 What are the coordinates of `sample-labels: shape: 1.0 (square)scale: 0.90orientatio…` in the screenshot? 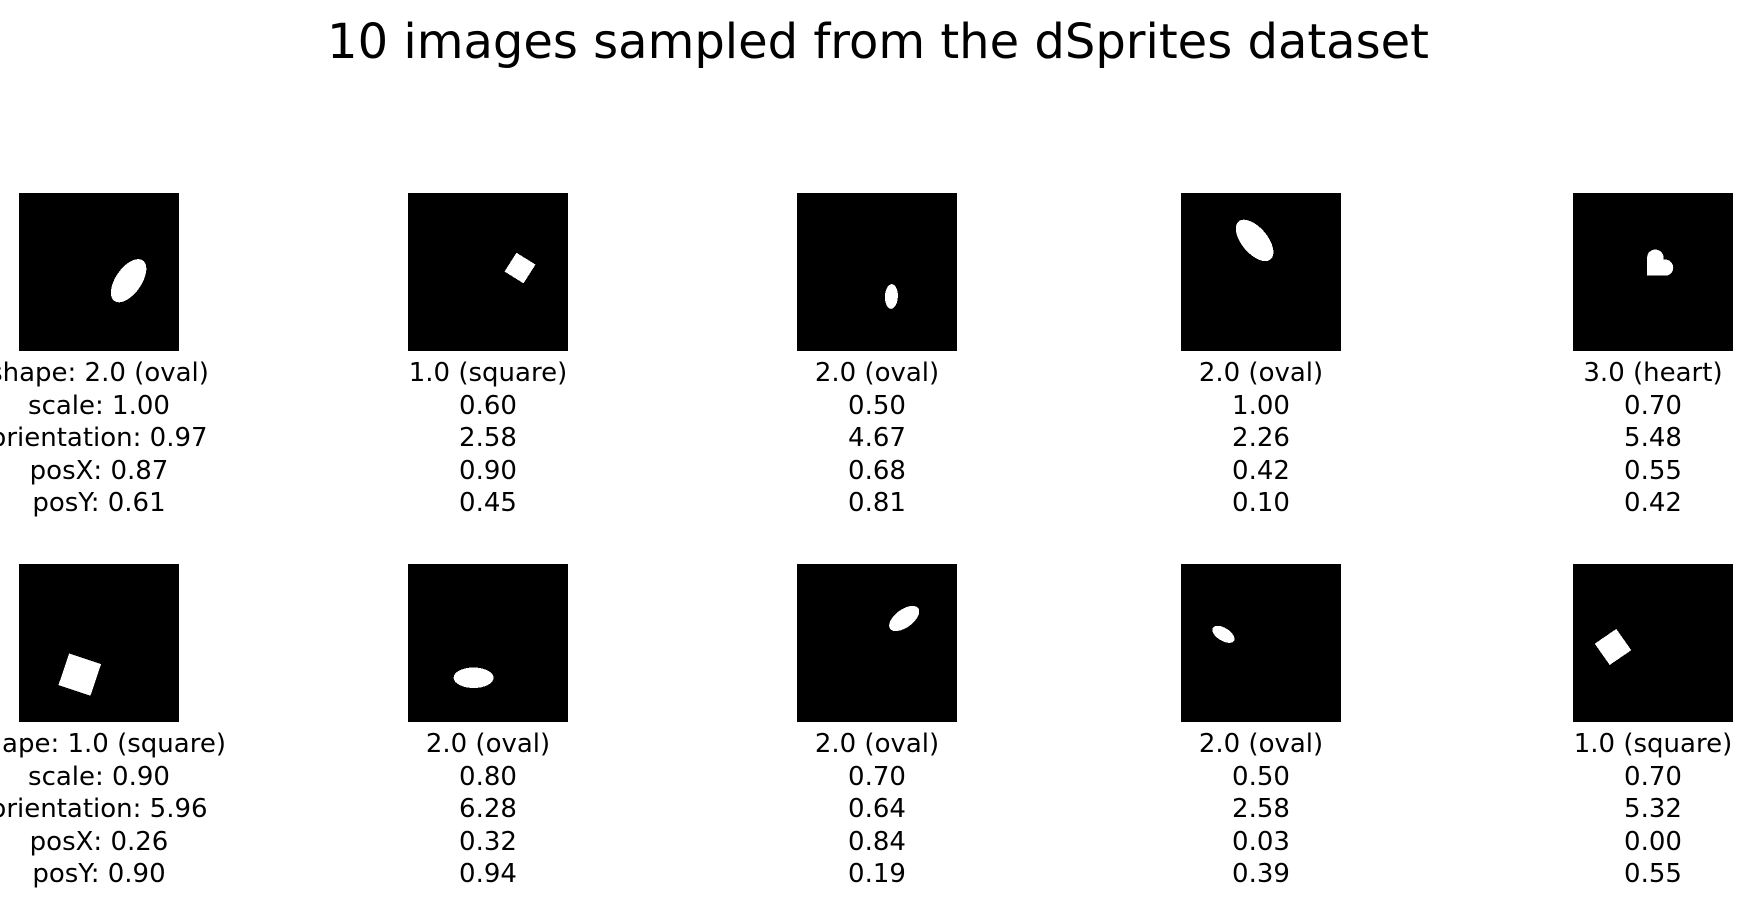 It's located at (149, 809).